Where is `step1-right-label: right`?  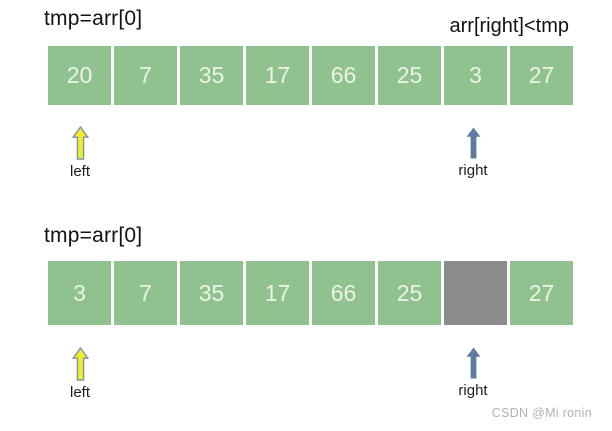
step1-right-label: right is located at coordinates (473, 170).